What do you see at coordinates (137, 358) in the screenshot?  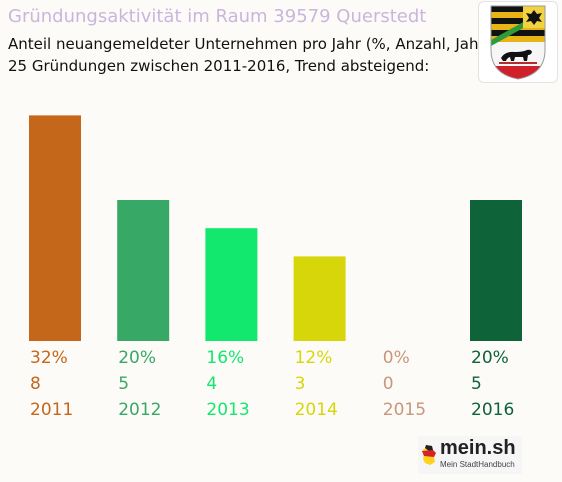 I see `percent-label-2012: 20%` at bounding box center [137, 358].